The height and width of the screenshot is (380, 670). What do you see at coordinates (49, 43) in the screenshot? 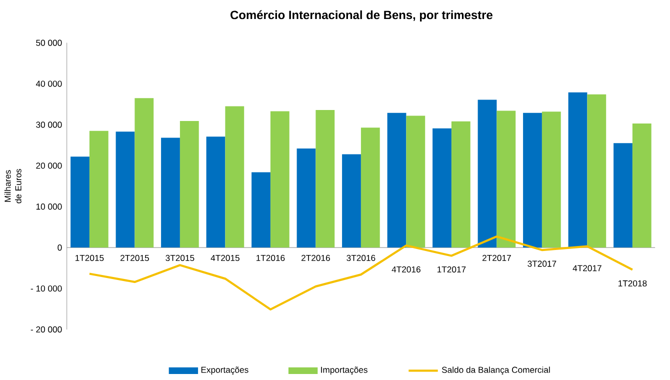
I see `y-tick-label: 50 000` at bounding box center [49, 43].